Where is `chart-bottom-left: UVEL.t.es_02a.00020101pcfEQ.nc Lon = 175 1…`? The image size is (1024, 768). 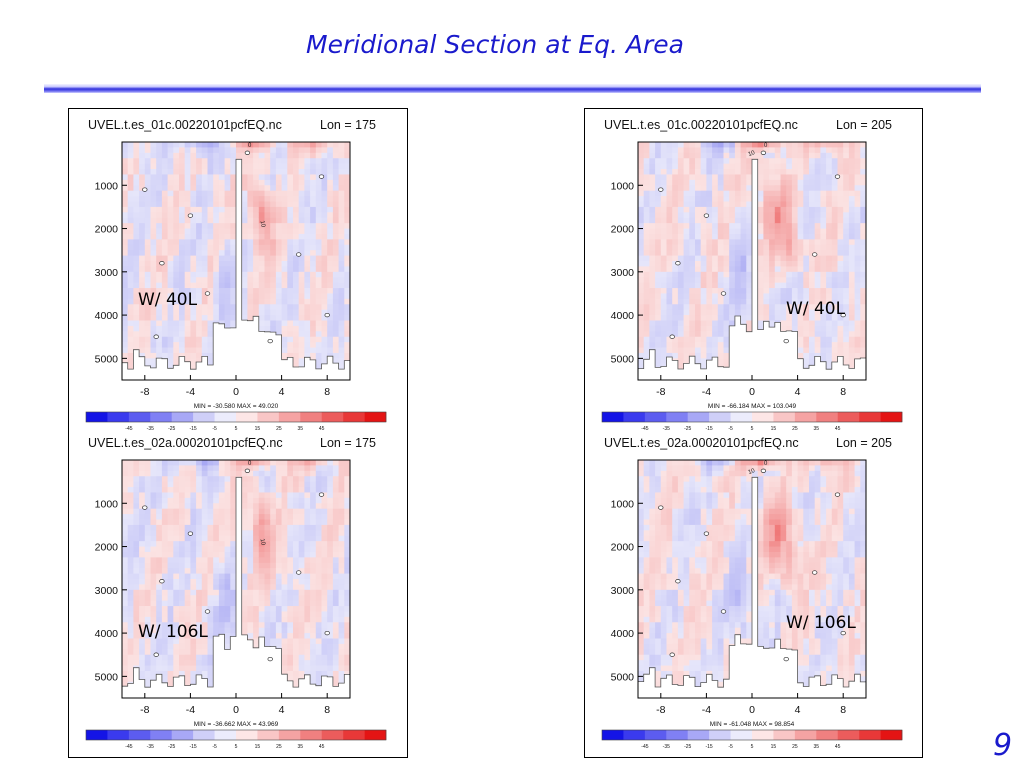 chart-bottom-left: UVEL.t.es_02a.00020101pcfEQ.nc Lon = 175 1… is located at coordinates (237, 590).